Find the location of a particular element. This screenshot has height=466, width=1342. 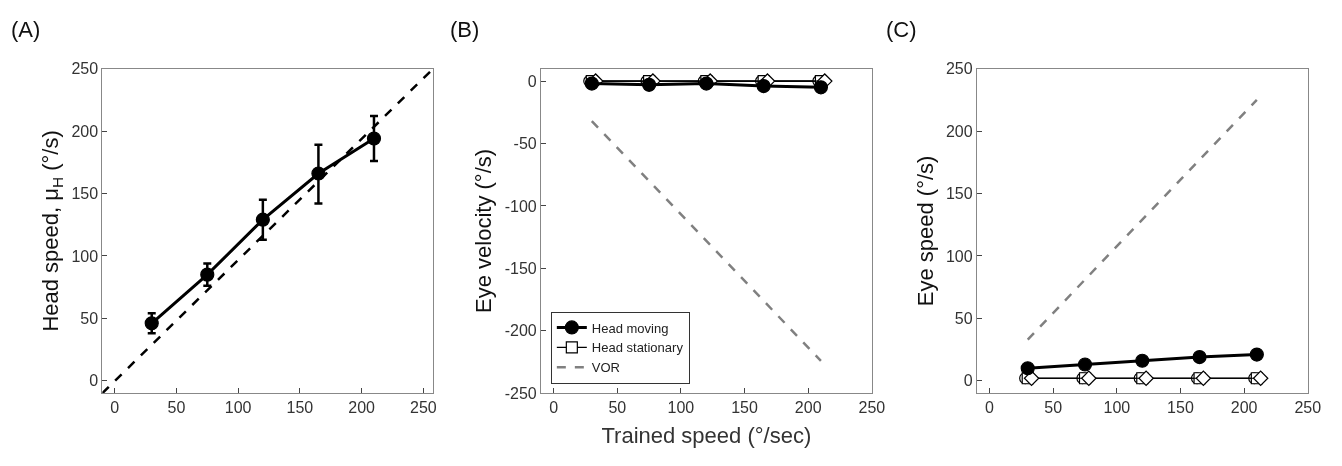

y-tick-label: -100 is located at coordinates (520, 206).